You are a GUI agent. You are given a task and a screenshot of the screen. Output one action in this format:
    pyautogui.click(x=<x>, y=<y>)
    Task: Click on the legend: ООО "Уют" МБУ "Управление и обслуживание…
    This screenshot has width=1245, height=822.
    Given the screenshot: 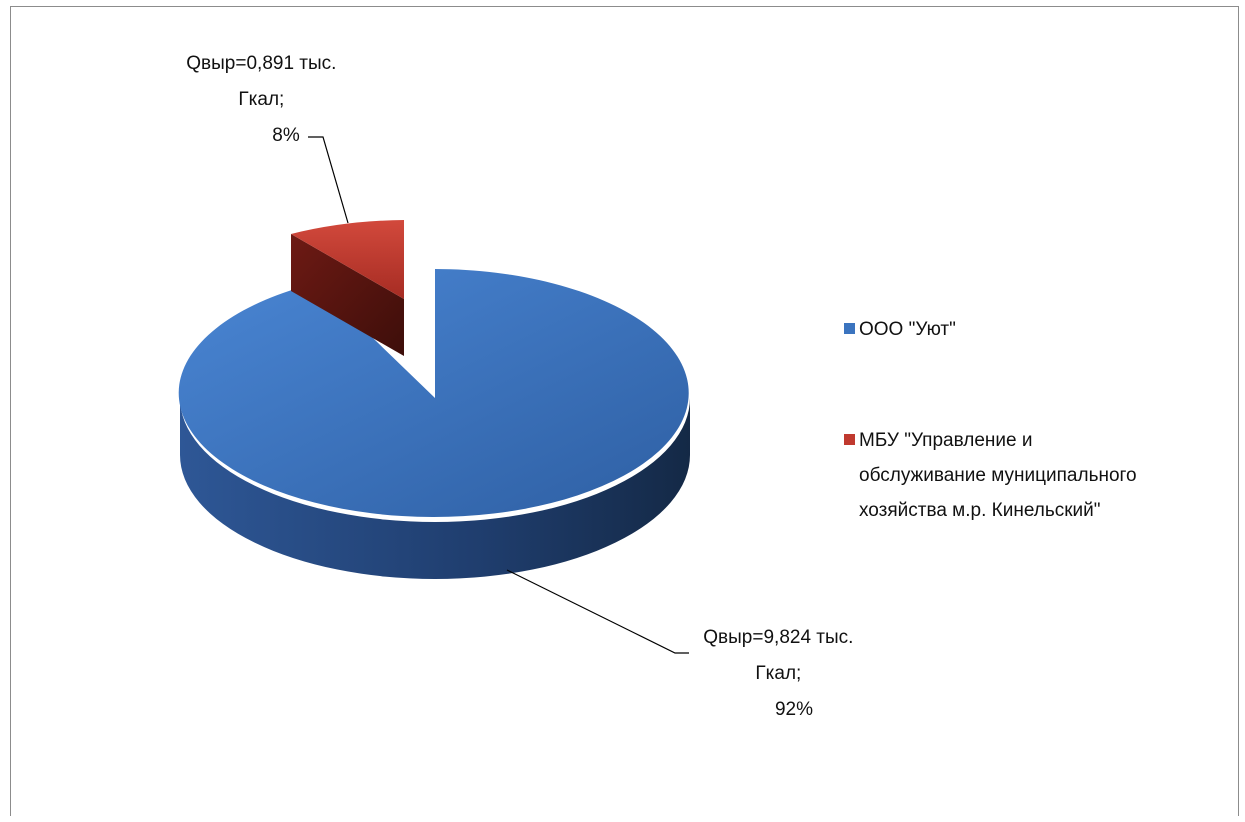 What is the action you would take?
    pyautogui.click(x=993, y=420)
    